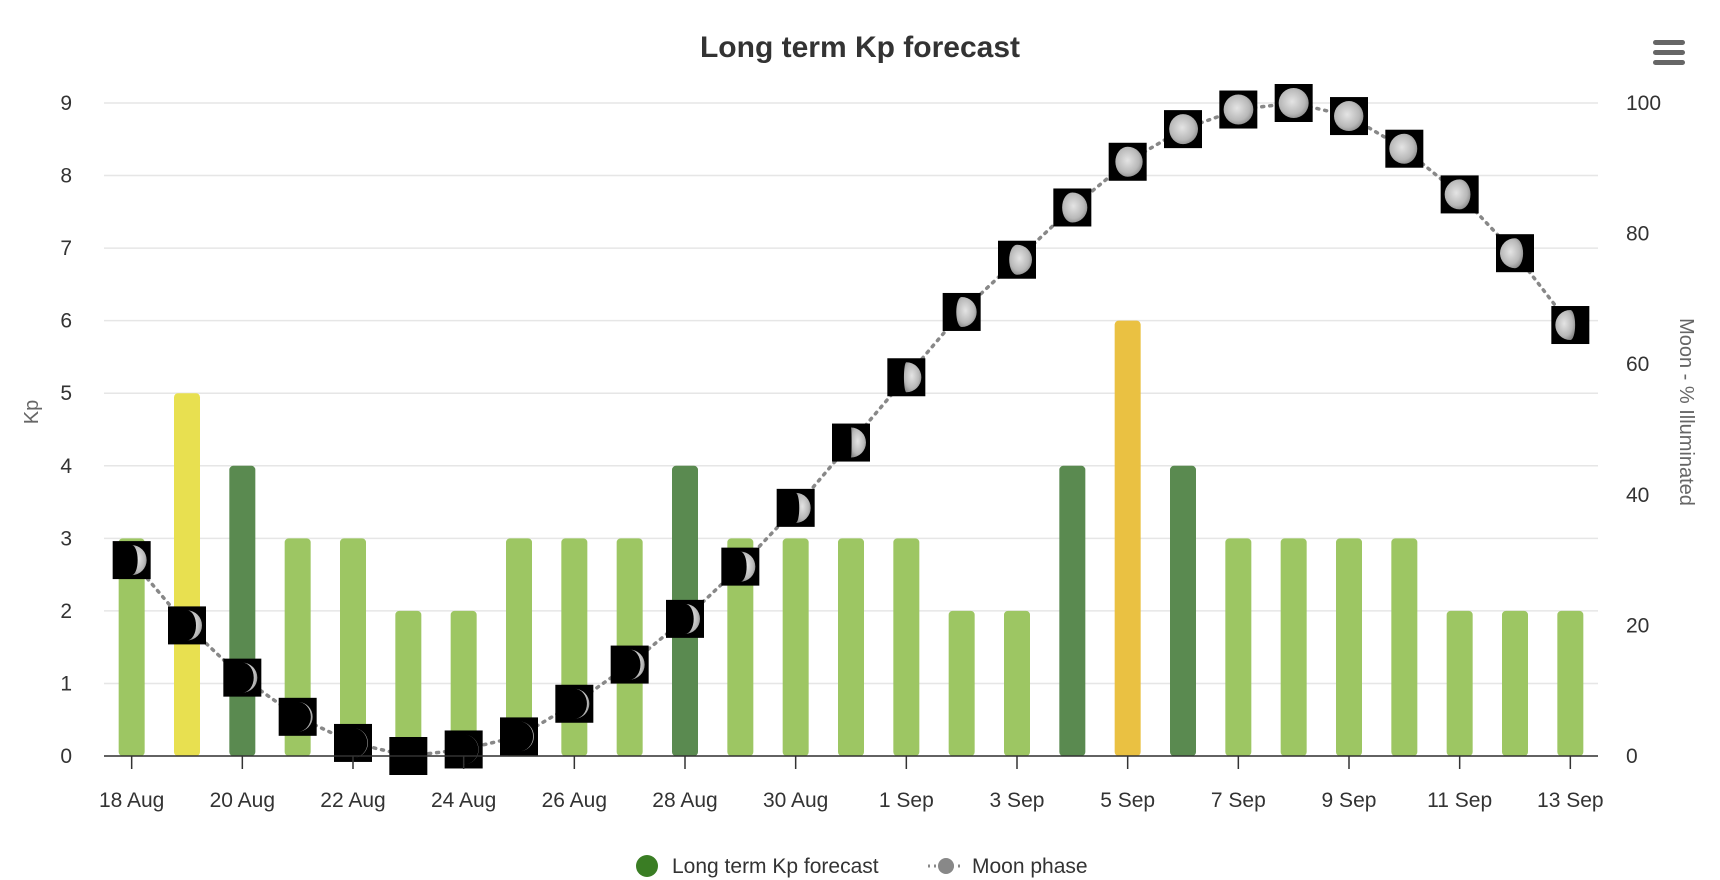 The image size is (1720, 880). I want to click on legend-item-kp: Long term Kp forecast, so click(757, 866).